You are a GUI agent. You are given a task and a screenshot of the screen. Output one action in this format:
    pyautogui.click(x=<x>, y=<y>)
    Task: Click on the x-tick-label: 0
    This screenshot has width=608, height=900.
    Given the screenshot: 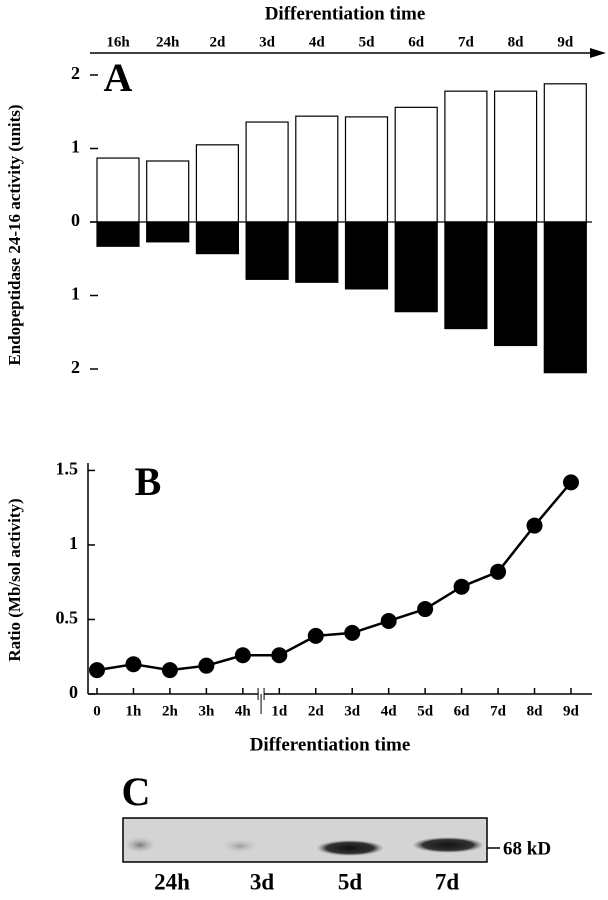 What is the action you would take?
    pyautogui.click(x=97, y=711)
    